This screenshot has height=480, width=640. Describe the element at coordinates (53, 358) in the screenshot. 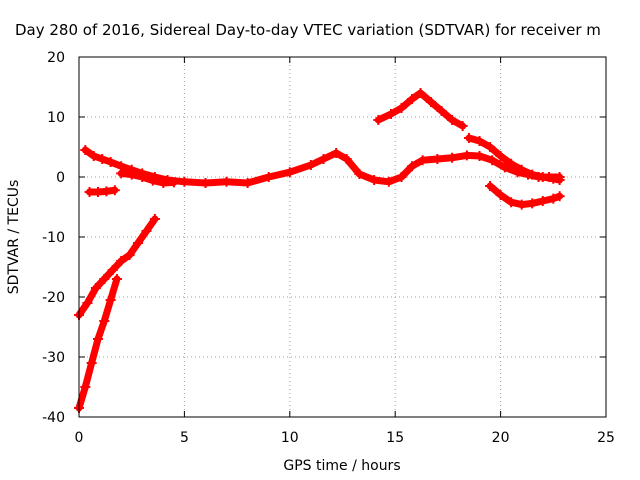

I see `y-tick-label: -30` at that location.